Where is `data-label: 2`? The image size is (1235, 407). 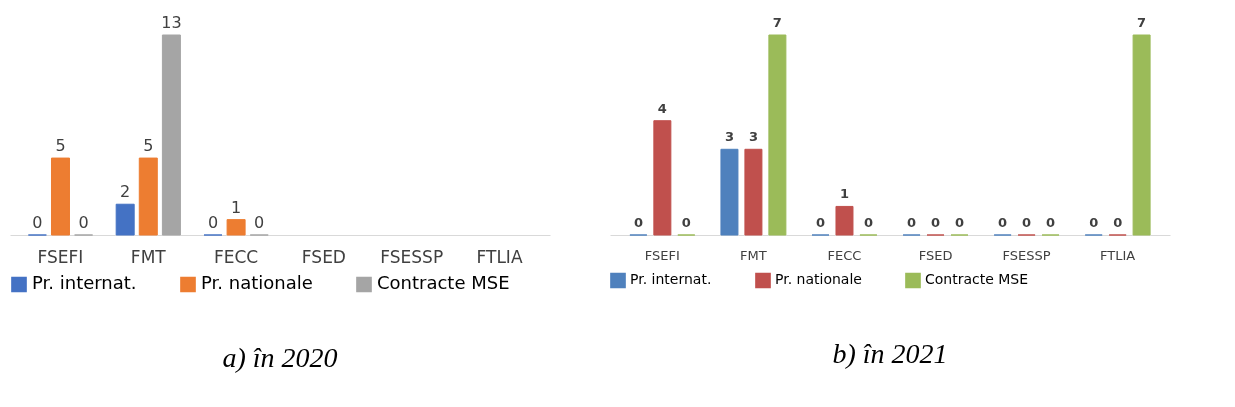
data-label: 2 is located at coordinates (125, 192).